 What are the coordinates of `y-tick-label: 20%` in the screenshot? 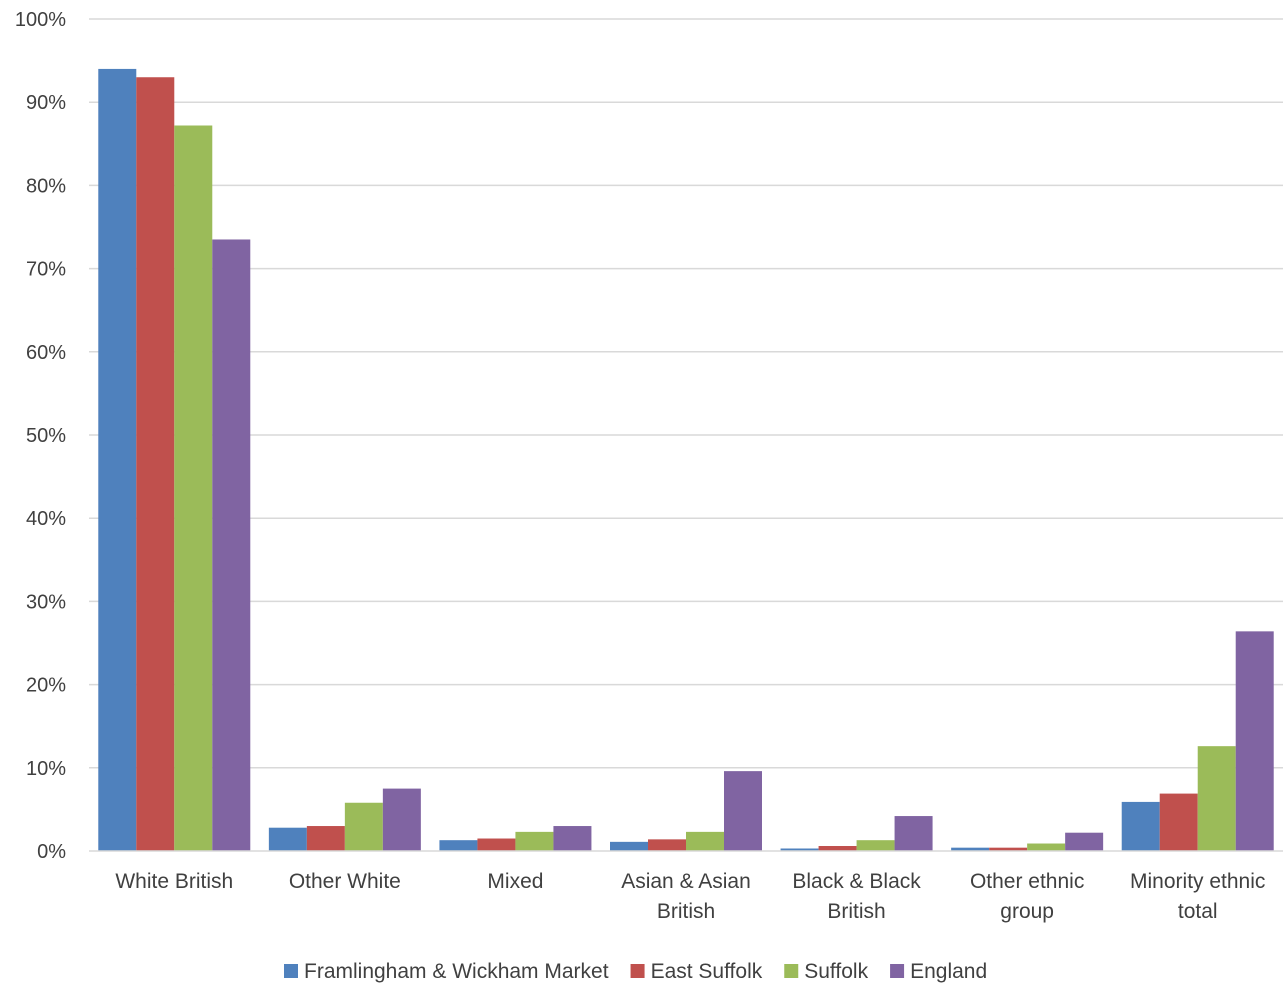 It's located at (46, 686).